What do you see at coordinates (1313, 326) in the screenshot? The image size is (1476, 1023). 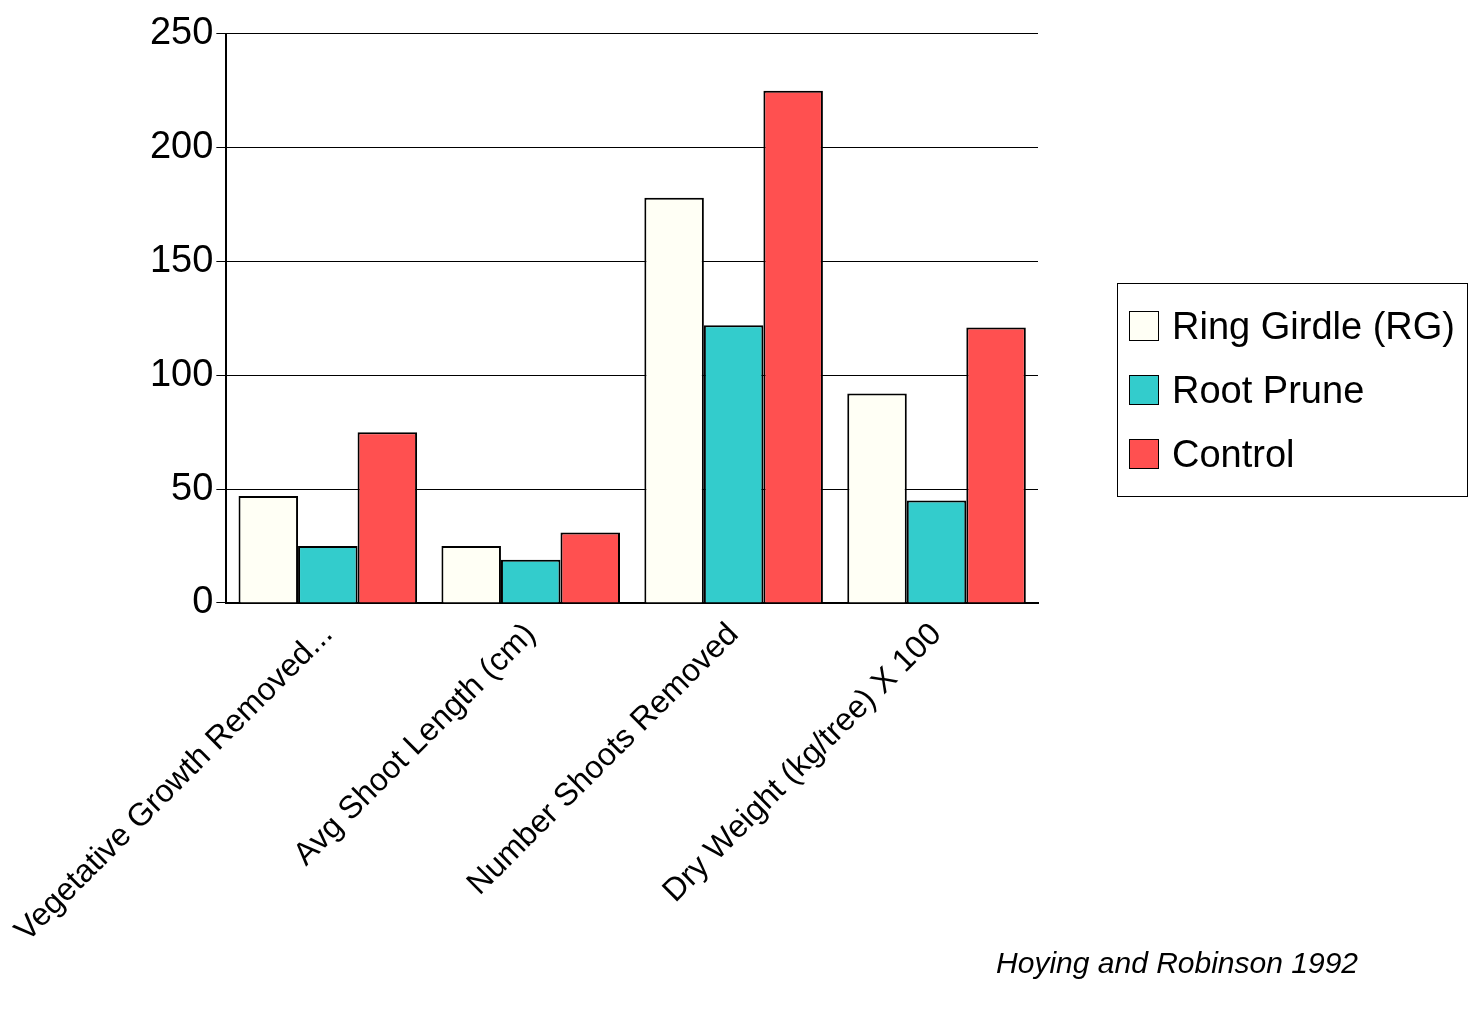 I see `legend-label: Ring Girdle (RG)` at bounding box center [1313, 326].